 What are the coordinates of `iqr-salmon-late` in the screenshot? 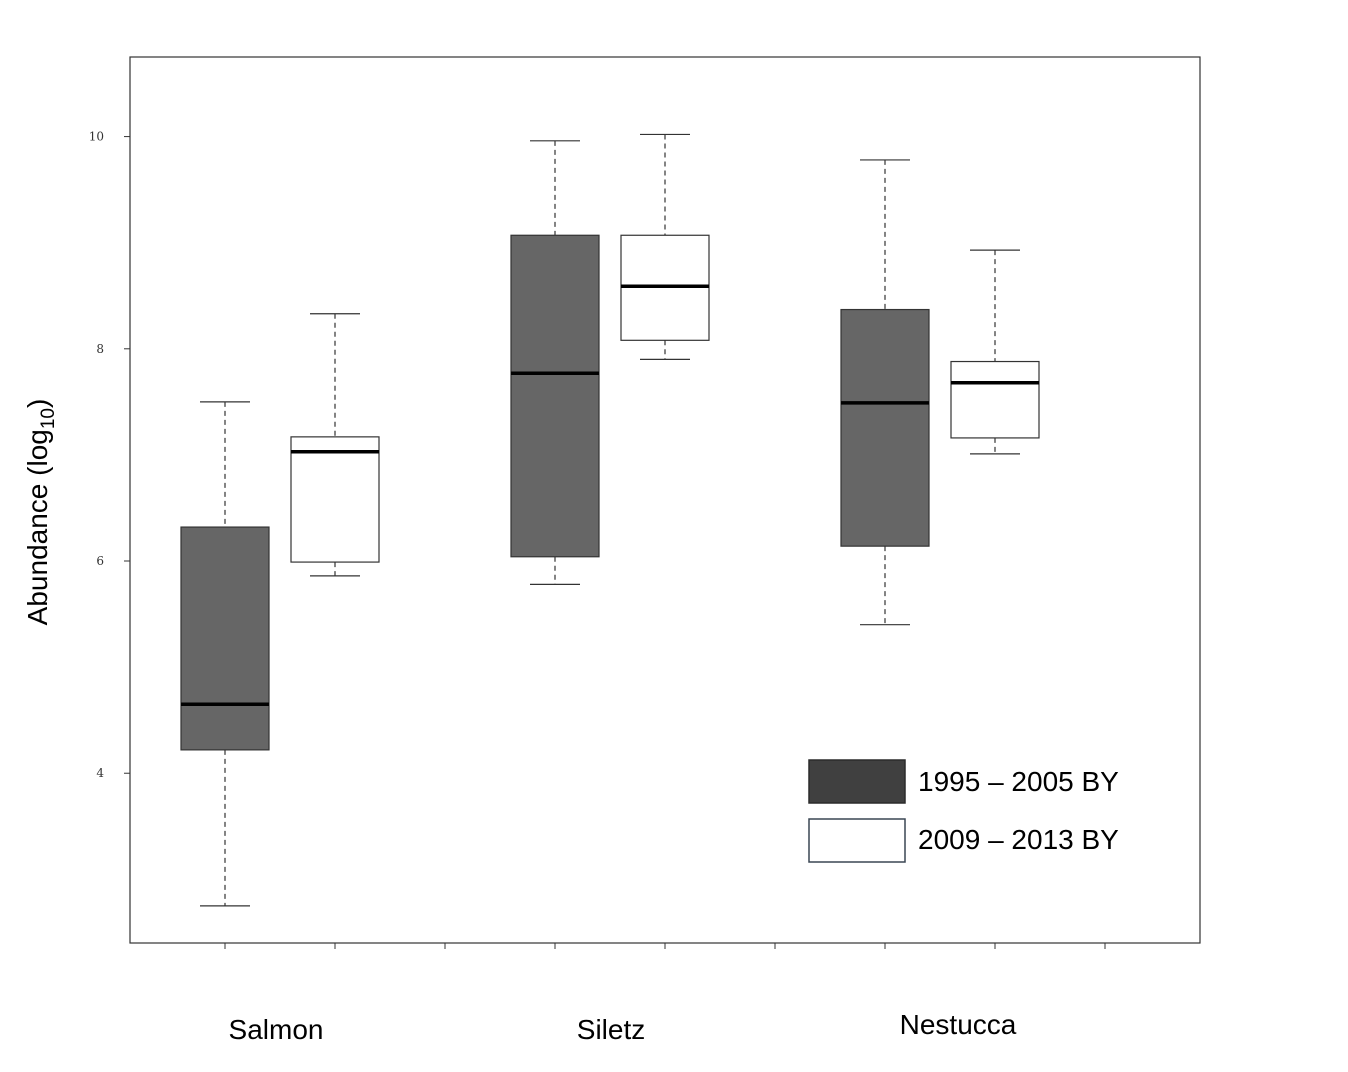 It's located at (335, 499).